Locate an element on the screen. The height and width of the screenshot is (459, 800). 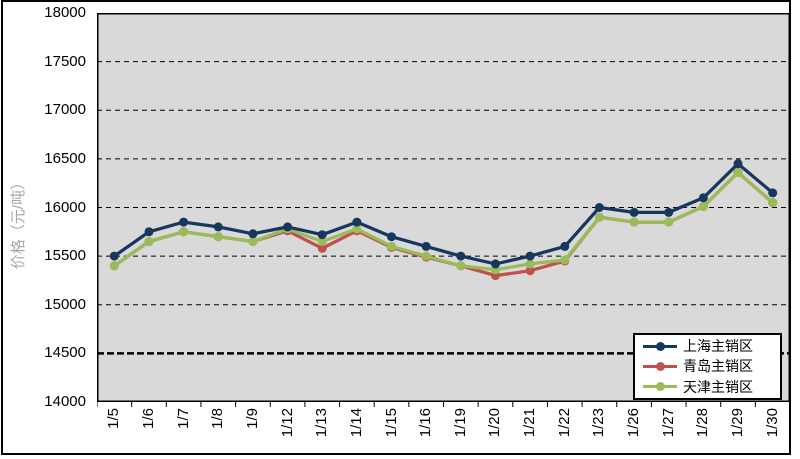
x-tick-label: 1/20 is located at coordinates (495, 423).